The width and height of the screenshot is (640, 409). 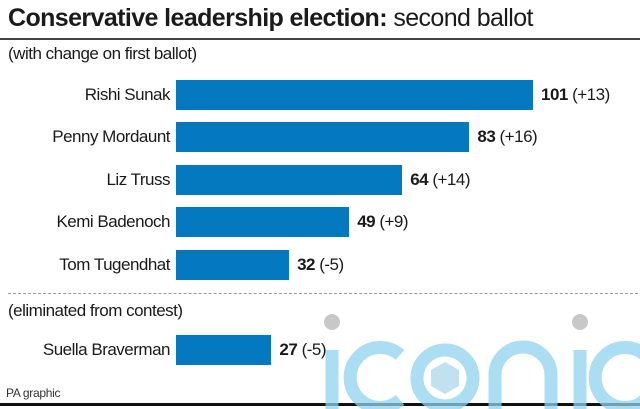 I want to click on watermark-hex, so click(x=445, y=378).